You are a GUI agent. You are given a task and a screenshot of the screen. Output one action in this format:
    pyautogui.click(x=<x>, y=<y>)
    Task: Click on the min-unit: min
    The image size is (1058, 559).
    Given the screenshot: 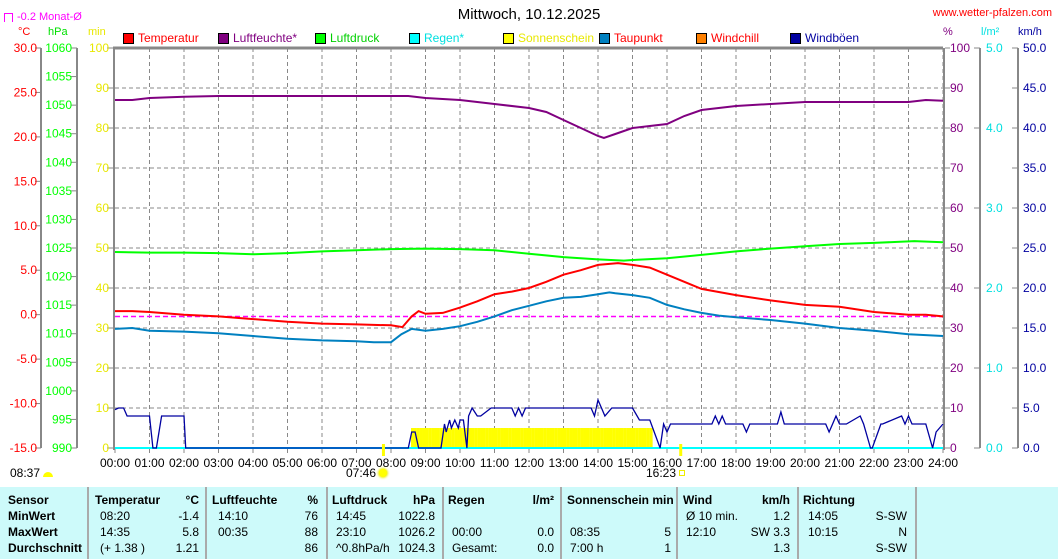 What is the action you would take?
    pyautogui.click(x=97, y=32)
    